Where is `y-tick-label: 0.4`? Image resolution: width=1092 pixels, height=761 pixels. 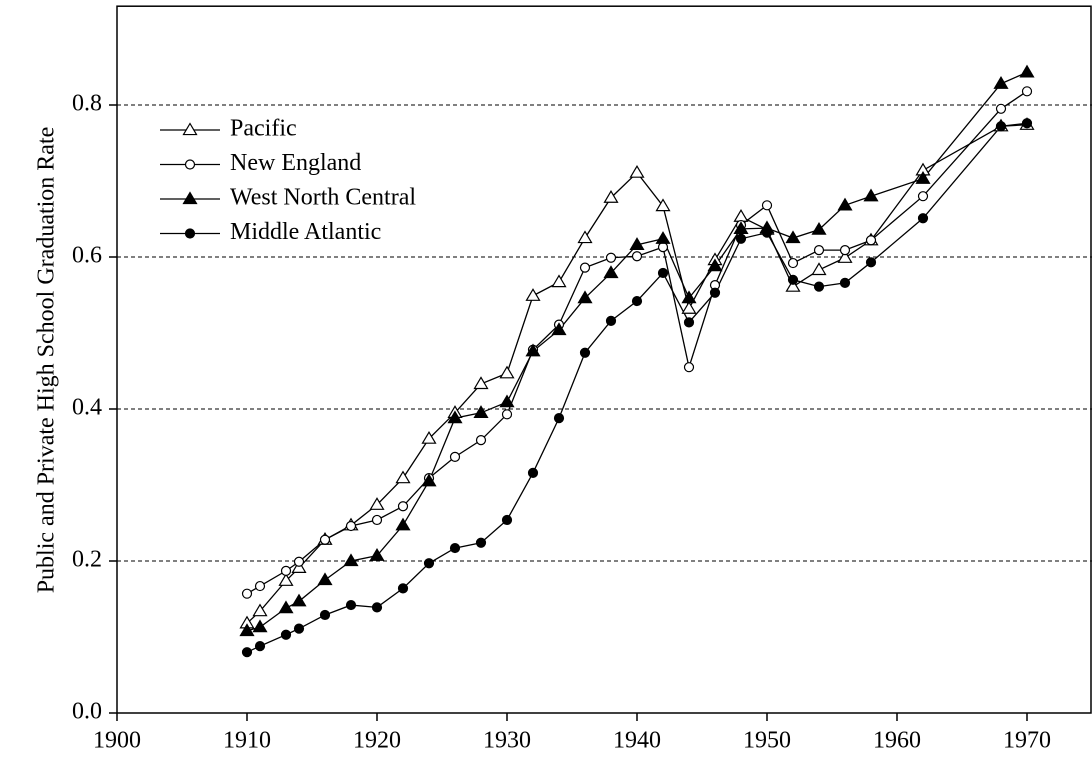 y-tick-label: 0.4 is located at coordinates (87, 408).